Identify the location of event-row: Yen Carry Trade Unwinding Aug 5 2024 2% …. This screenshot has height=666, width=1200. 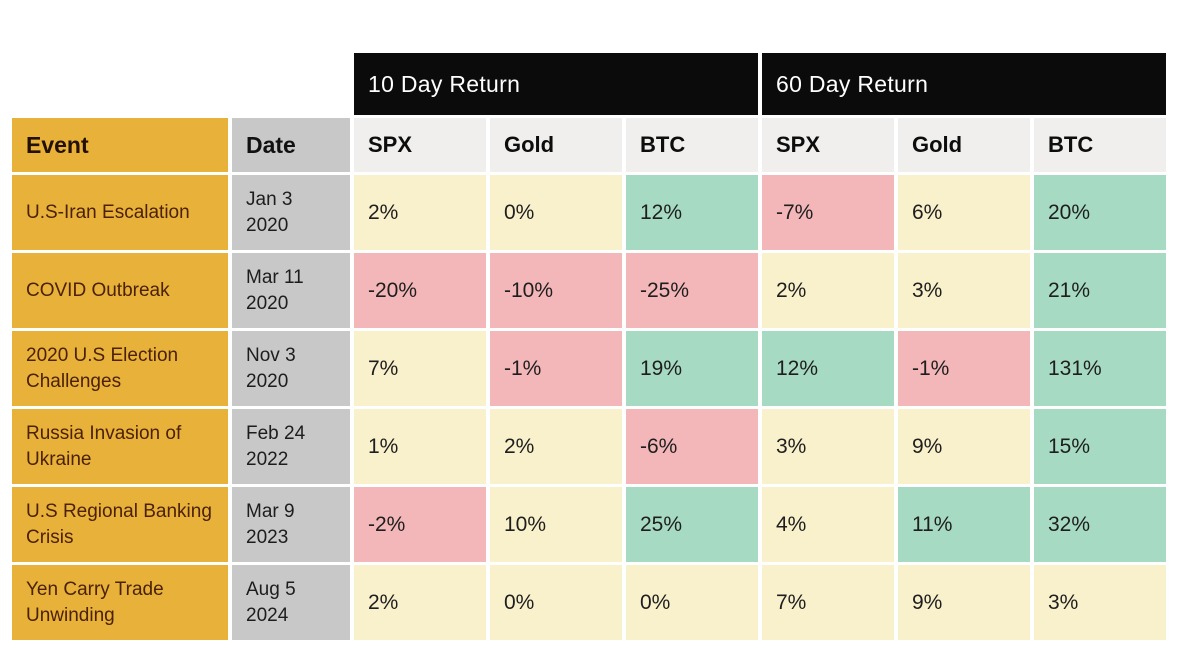
(589, 602).